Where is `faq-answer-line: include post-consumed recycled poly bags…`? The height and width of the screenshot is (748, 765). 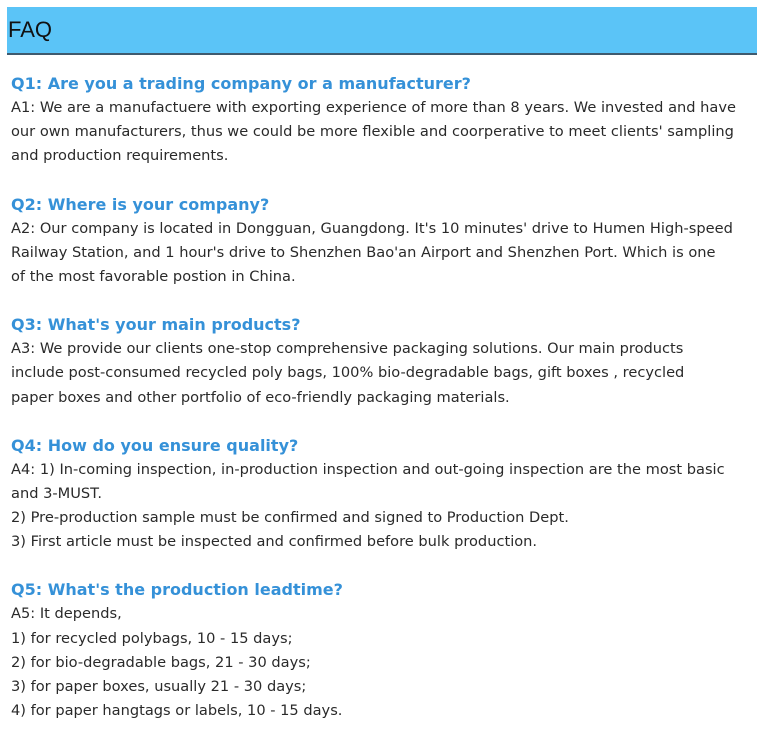
faq-answer-line: include post-consumed recycled poly bags… is located at coordinates (348, 373).